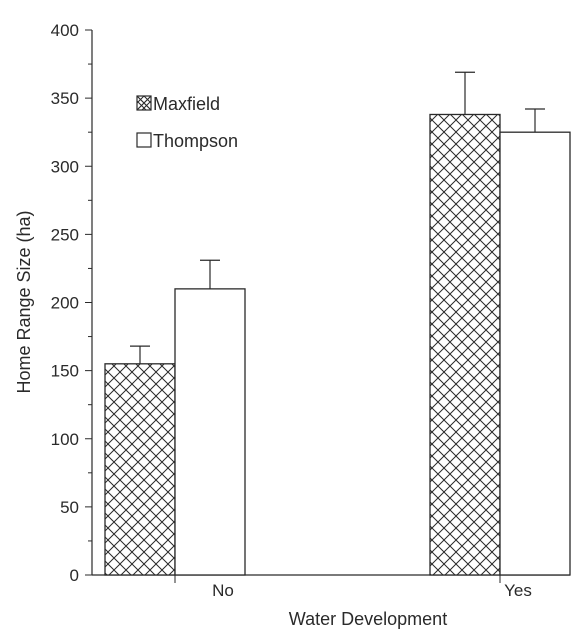 The image size is (574, 632). Describe the element at coordinates (65, 234) in the screenshot. I see `y-tick-label: 250` at that location.